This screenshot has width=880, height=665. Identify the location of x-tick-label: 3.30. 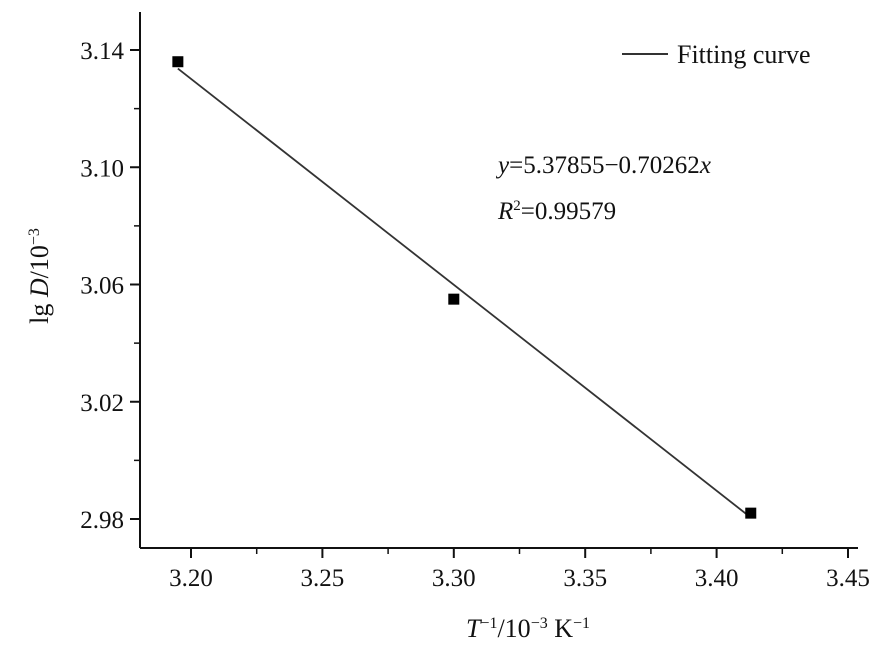
(454, 578).